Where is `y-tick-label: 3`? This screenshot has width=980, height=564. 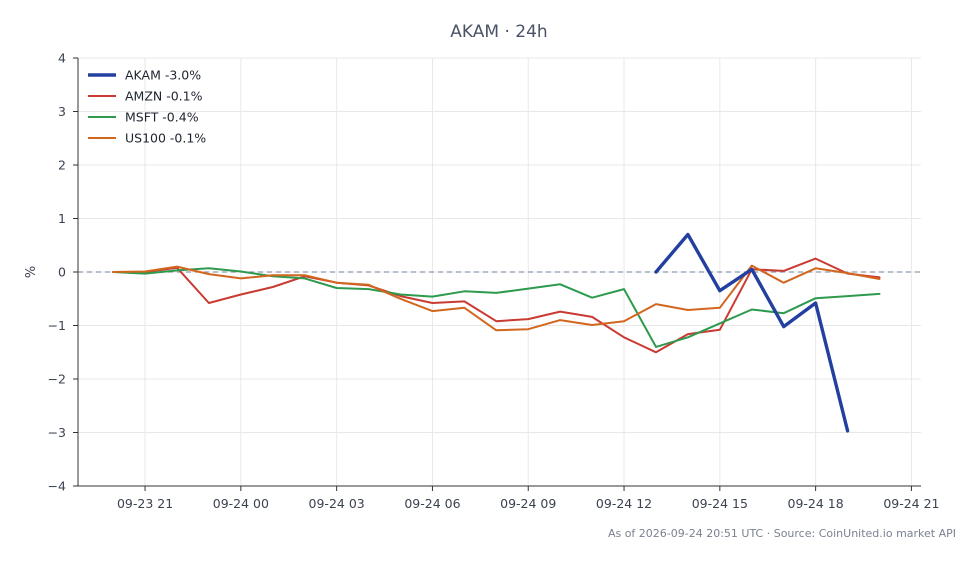
y-tick-label: 3 is located at coordinates (62, 111).